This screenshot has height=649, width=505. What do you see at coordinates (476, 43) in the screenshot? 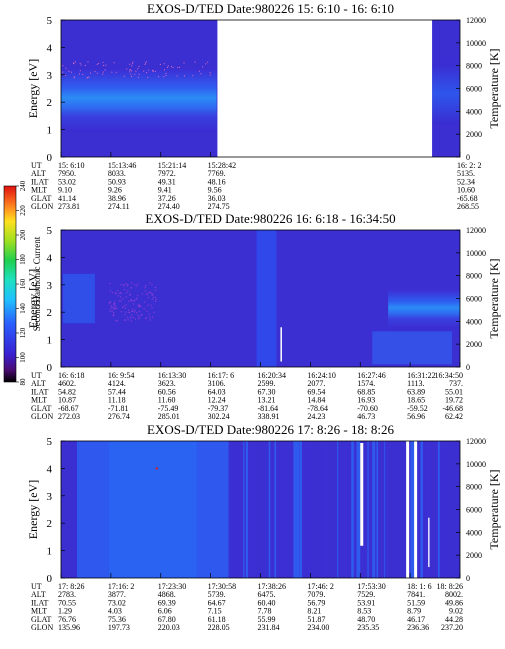
I see `y2-tick-label: 10000` at bounding box center [476, 43].